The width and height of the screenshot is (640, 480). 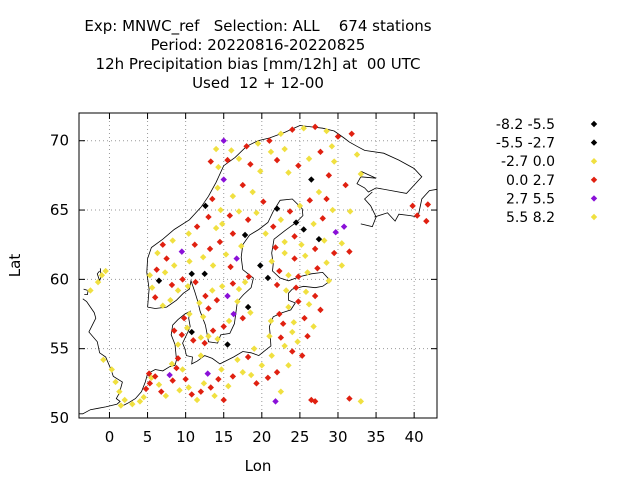 What do you see at coordinates (258, 45) in the screenshot?
I see `title-line-2: Period: 20220816-20220825` at bounding box center [258, 45].